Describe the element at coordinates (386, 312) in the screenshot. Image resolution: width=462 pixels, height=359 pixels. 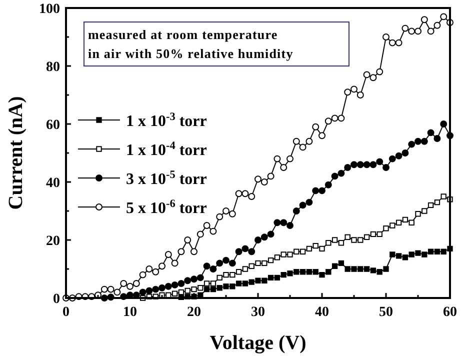
I see `x-tick-label: 50` at that location.